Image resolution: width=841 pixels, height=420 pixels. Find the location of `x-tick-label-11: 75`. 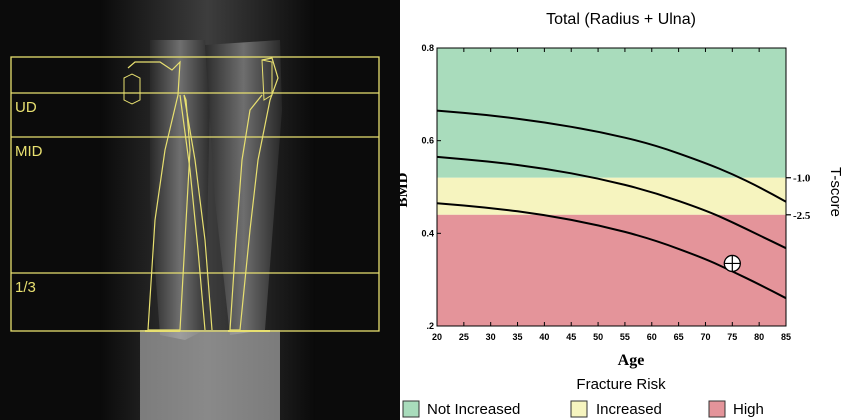

x-tick-label-11: 75 is located at coordinates (732, 337).